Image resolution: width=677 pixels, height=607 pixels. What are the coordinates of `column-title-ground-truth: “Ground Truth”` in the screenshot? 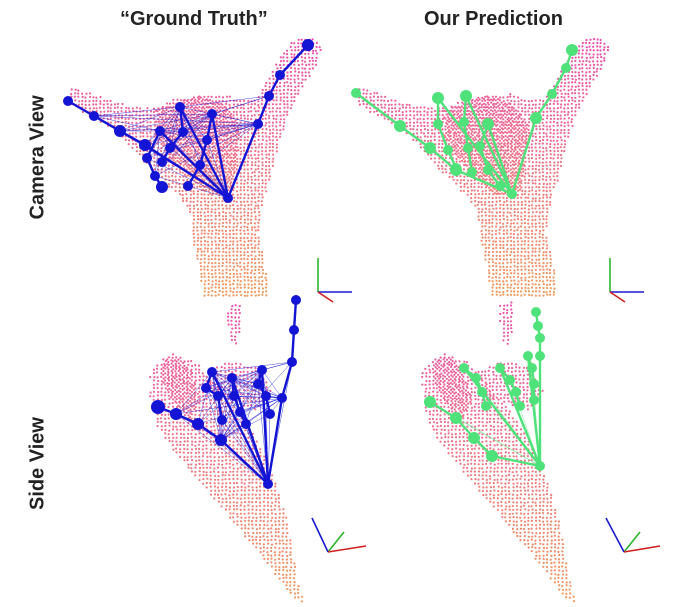 It's located at (194, 19).